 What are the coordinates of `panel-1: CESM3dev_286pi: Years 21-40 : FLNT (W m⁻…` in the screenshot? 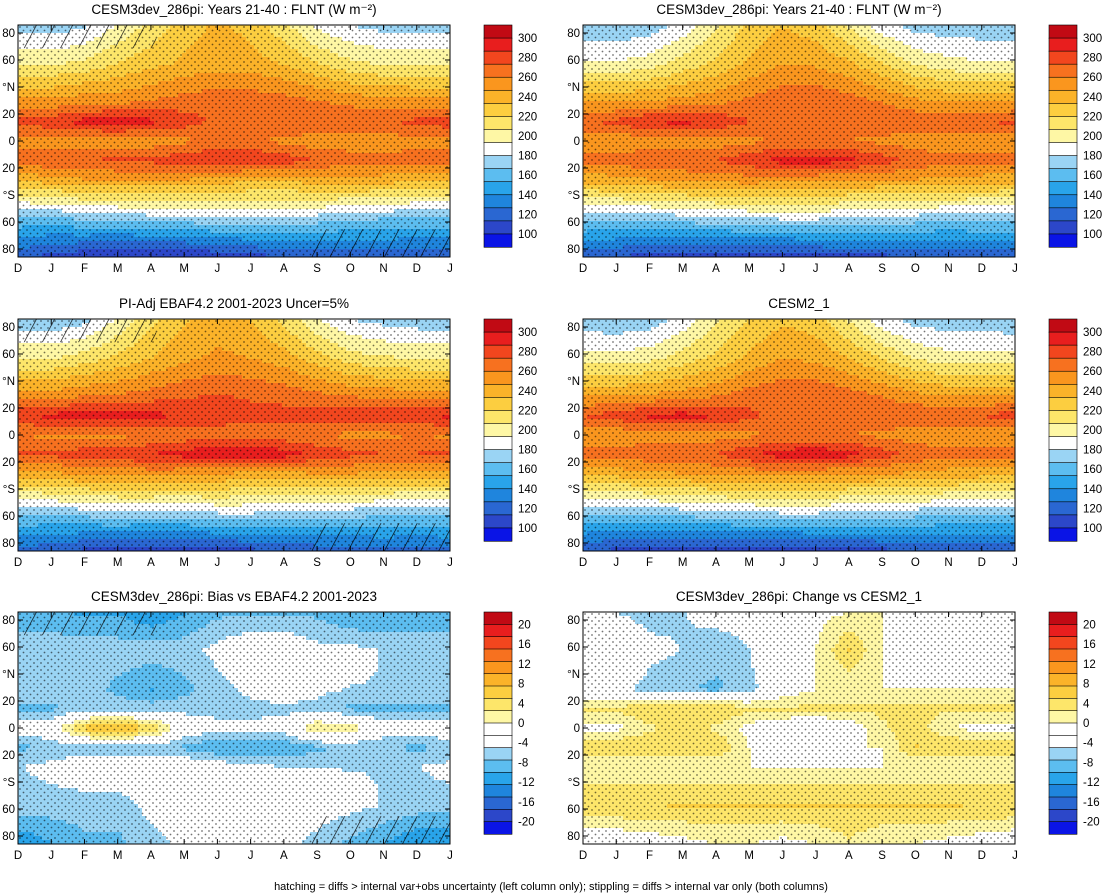 It's located at (269, 138).